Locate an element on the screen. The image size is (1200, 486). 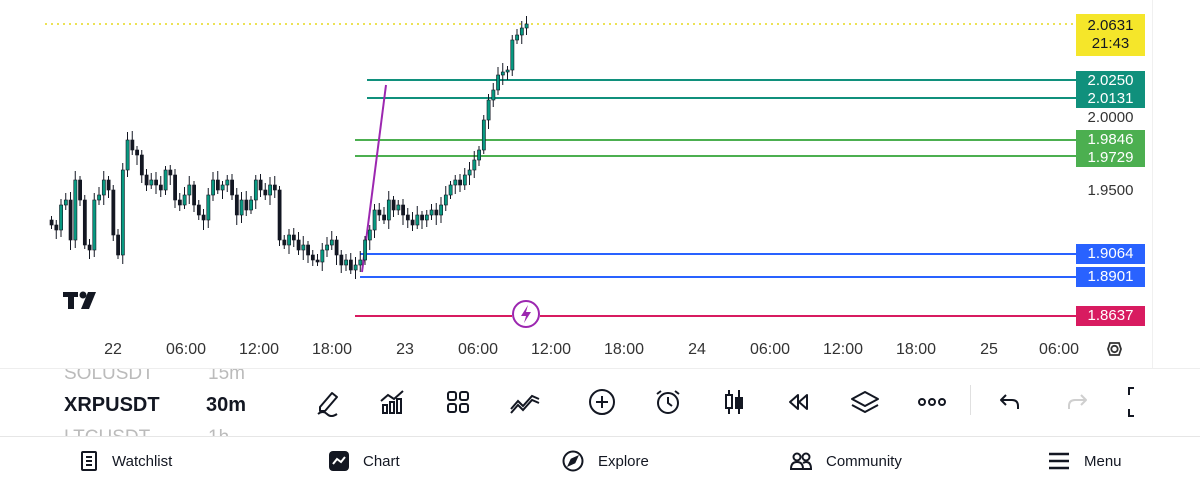
watchlist-icon is located at coordinates (89, 461).